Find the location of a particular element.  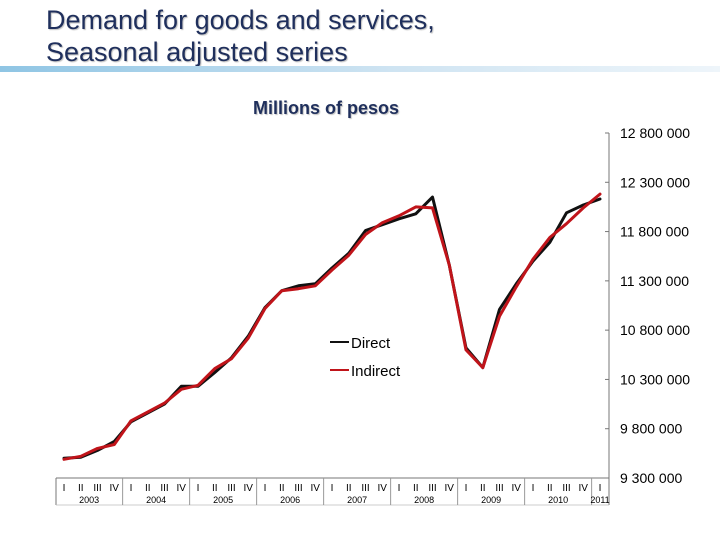

year-label: 2007 is located at coordinates (357, 500).